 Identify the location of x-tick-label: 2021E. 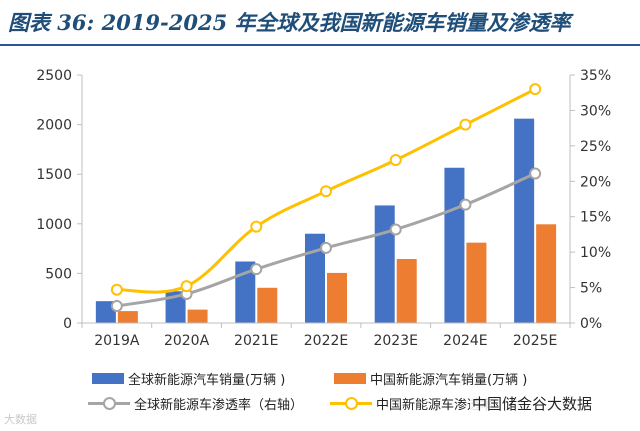
(256, 341).